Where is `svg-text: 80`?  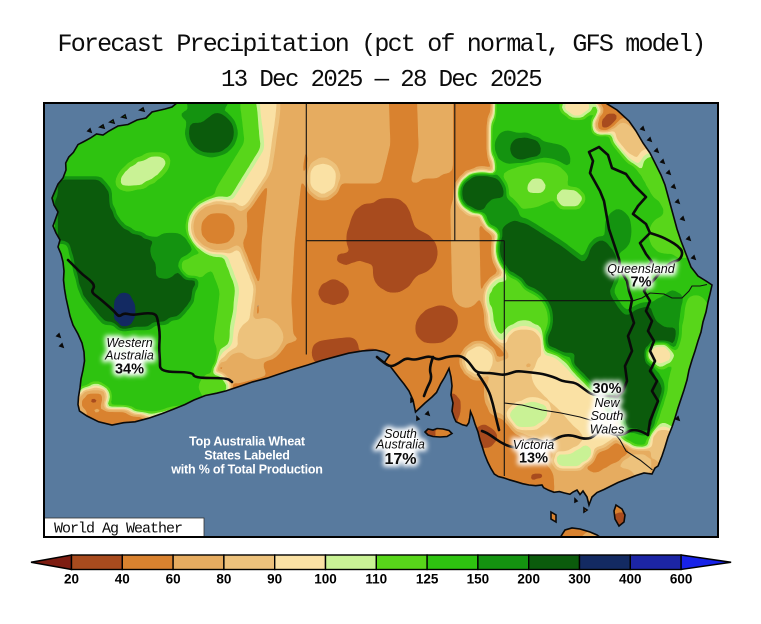
svg-text: 80 is located at coordinates (223, 579).